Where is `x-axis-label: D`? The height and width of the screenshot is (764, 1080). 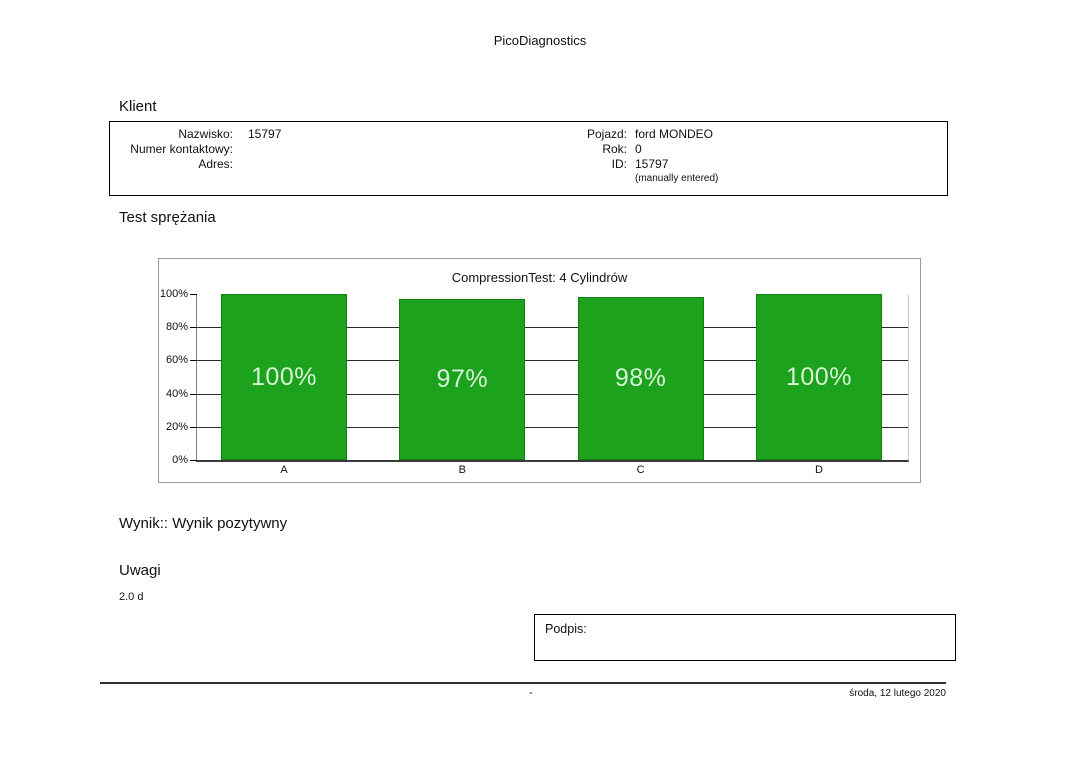
x-axis-label: D is located at coordinates (819, 470).